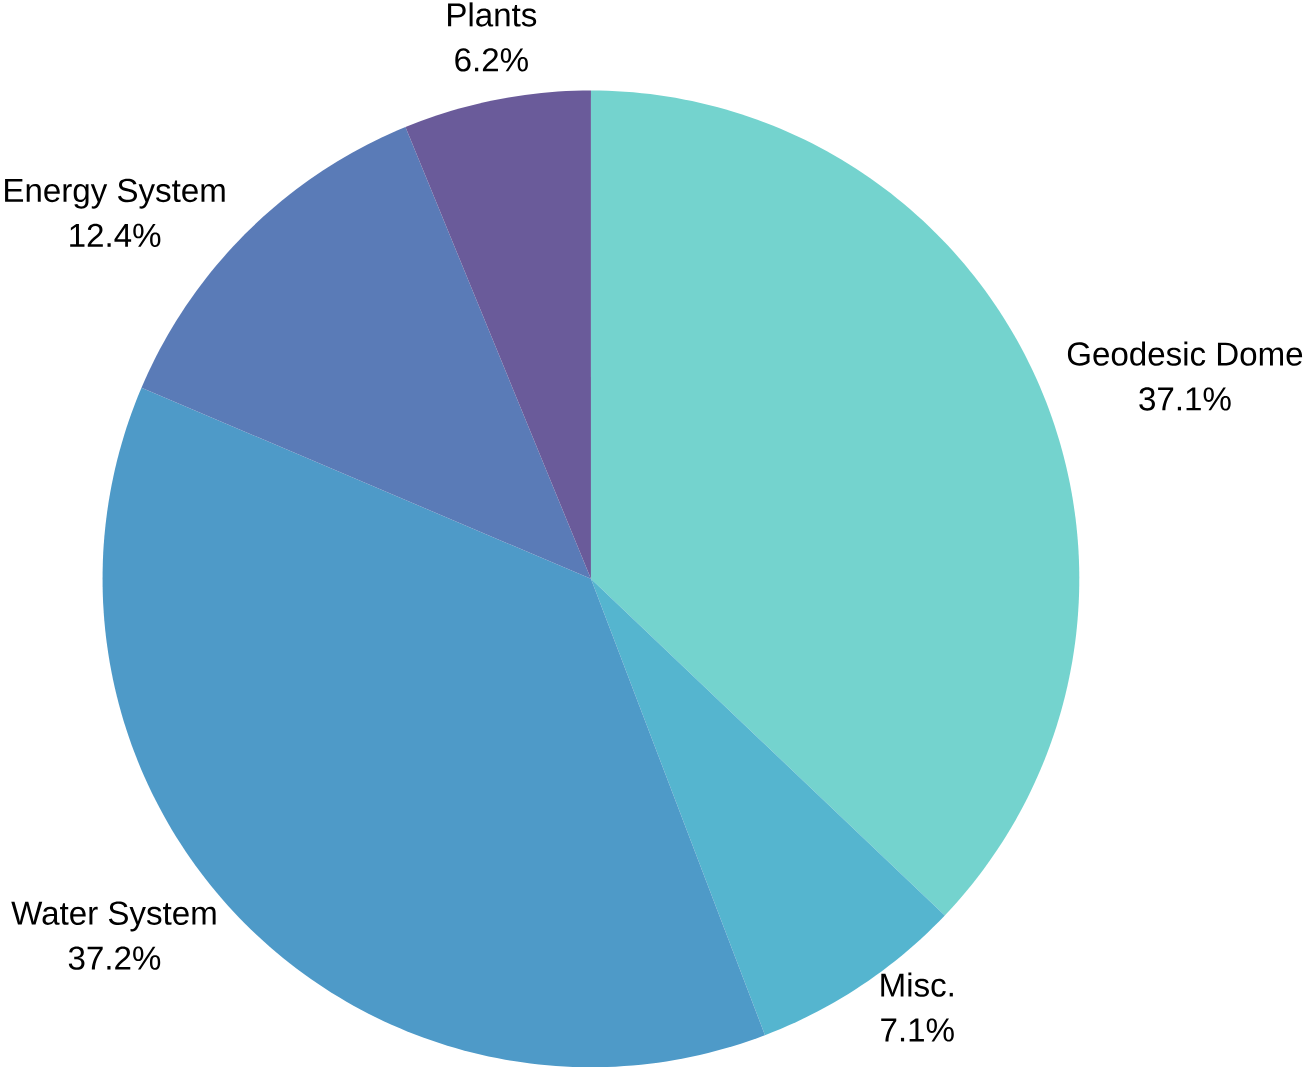 Image resolution: width=1306 pixels, height=1067 pixels. Describe the element at coordinates (491, 60) in the screenshot. I see `data-label: 6.2%` at that location.